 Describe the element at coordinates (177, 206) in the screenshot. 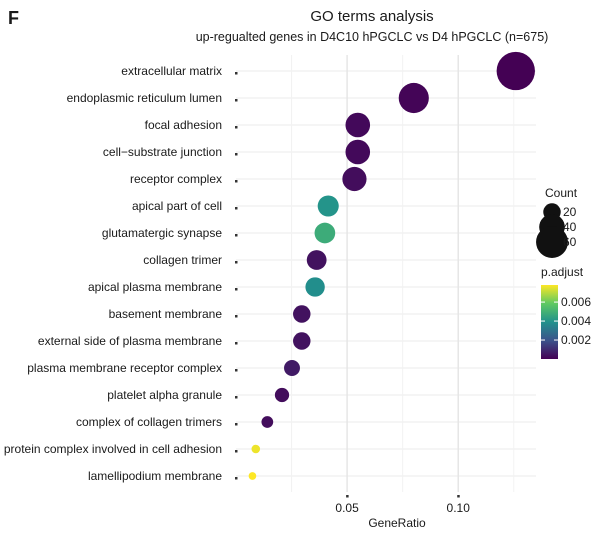

I see `y-tick-label: apical part of cell` at that location.